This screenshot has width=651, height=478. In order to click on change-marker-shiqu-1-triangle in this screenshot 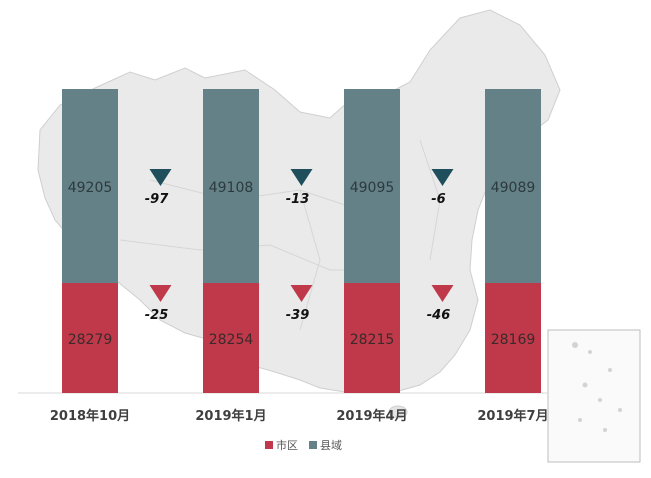, I will do `click(301, 293)`.